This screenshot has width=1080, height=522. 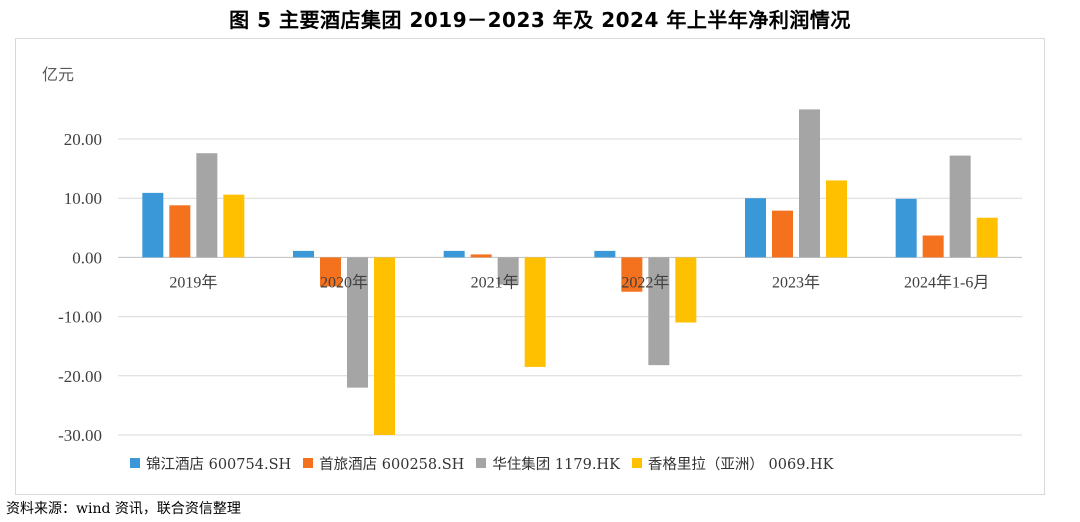 What do you see at coordinates (344, 282) in the screenshot?
I see `x-tick-label: 2020年` at bounding box center [344, 282].